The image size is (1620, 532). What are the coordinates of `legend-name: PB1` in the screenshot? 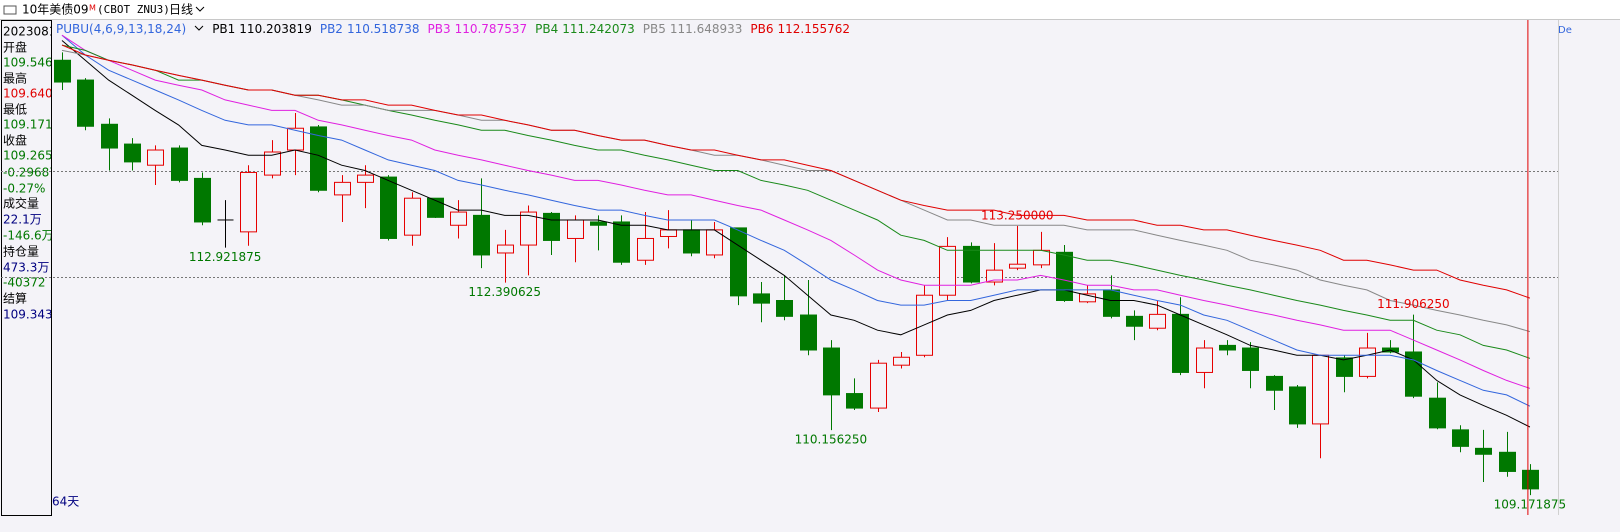 It's located at (224, 29).